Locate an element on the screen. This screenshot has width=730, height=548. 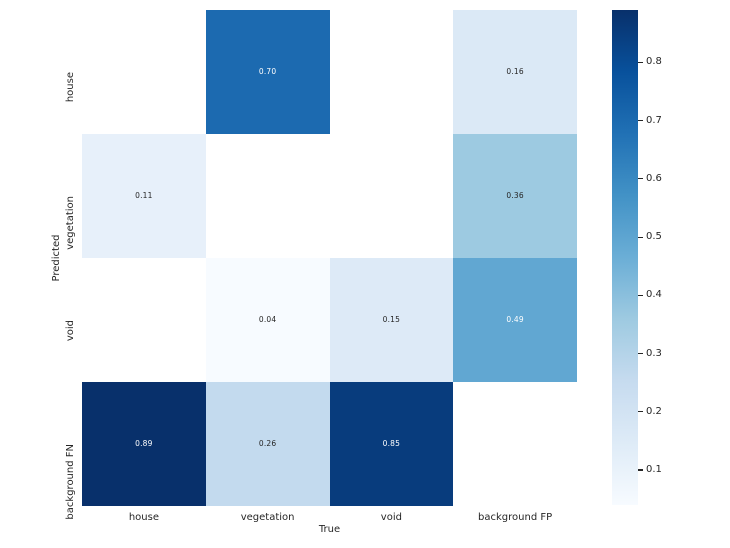
colorbar-tick-label: 0.8 is located at coordinates (654, 62).